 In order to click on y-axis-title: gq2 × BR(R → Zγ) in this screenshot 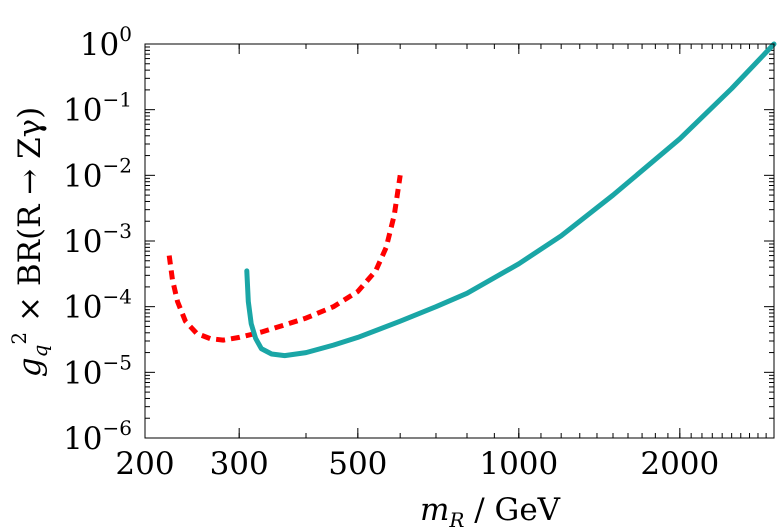, I will do `click(29, 242)`.